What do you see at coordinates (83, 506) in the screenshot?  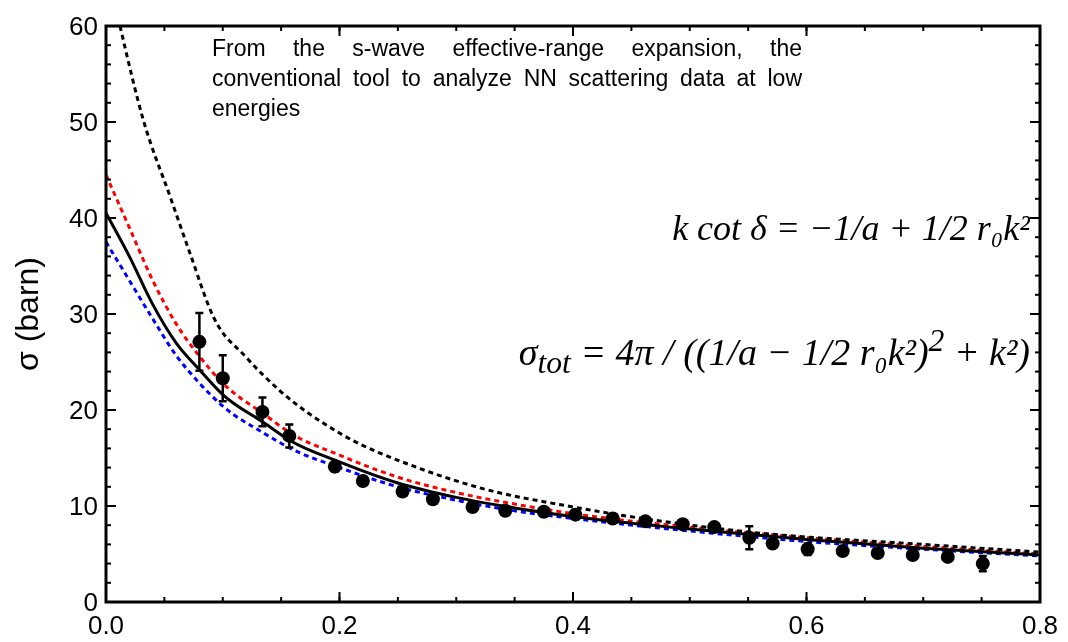 I see `y-tick-label: 10` at bounding box center [83, 506].